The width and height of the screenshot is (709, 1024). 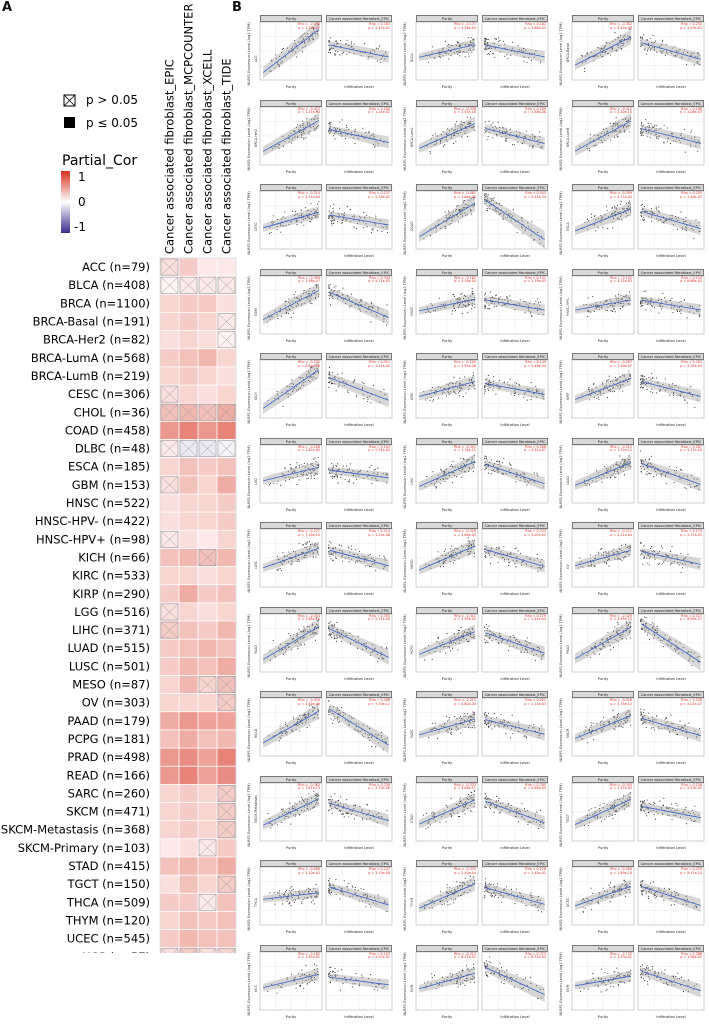 What do you see at coordinates (256, 312) in the screenshot?
I see `cancer-type-label: GBM` at bounding box center [256, 312].